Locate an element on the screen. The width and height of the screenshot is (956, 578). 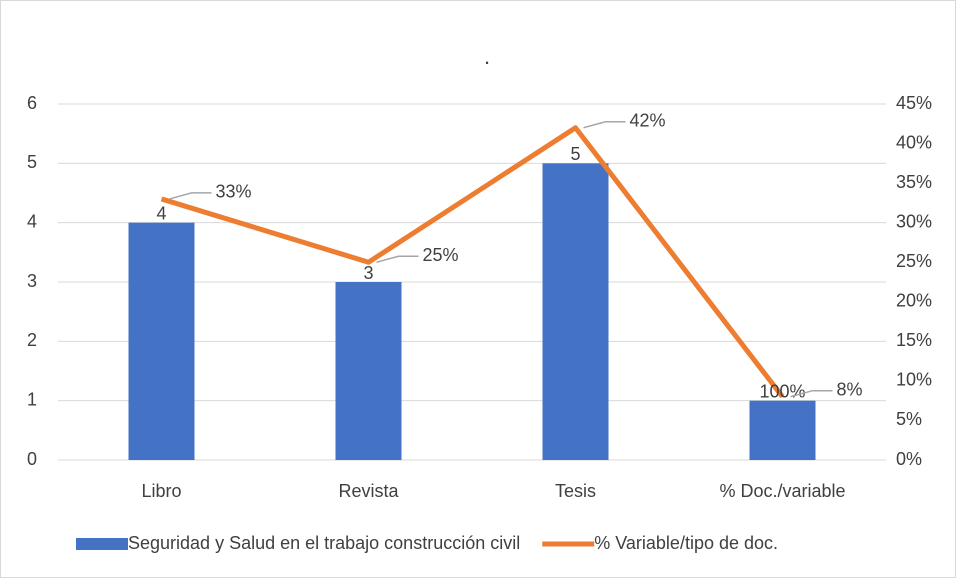
legend-label: % Variable/tipo de doc. is located at coordinates (686, 543).